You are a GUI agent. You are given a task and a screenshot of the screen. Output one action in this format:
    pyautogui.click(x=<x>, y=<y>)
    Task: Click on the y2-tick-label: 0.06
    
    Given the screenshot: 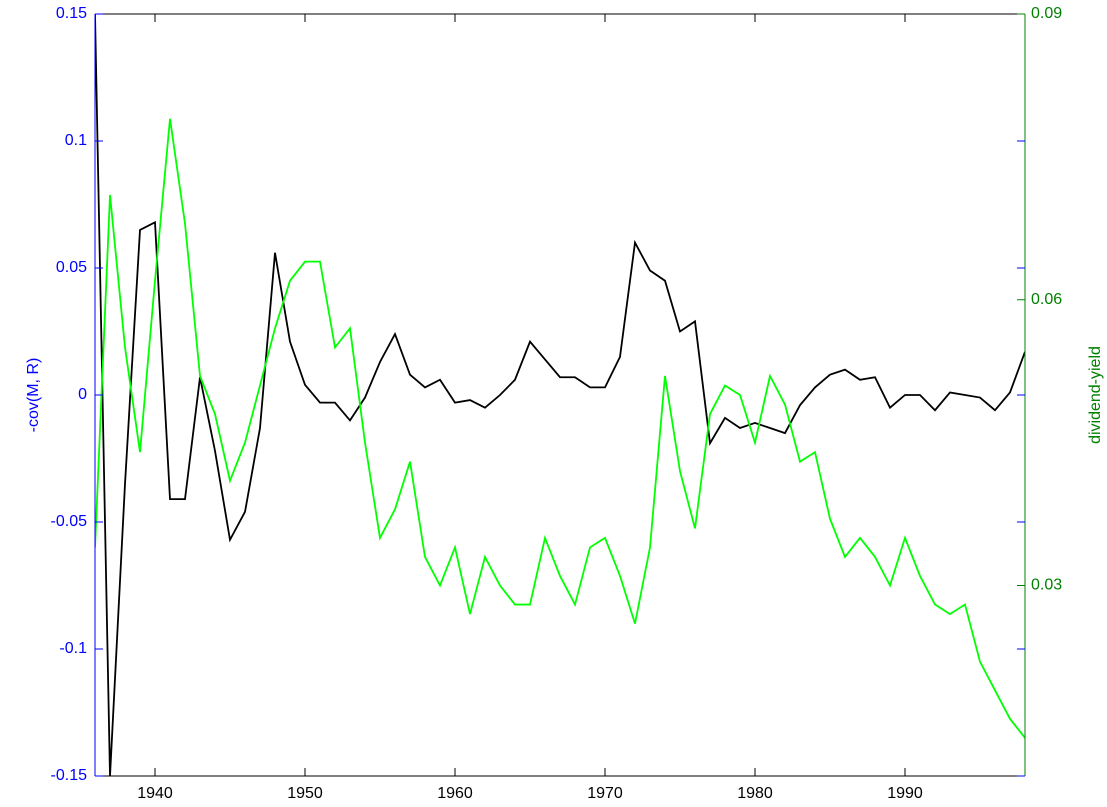 What is the action you would take?
    pyautogui.click(x=1046, y=299)
    